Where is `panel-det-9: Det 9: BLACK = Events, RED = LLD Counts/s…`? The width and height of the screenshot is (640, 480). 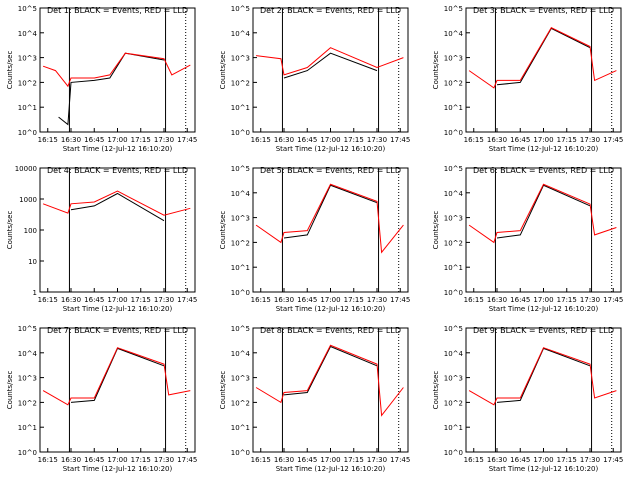 panel-det-9: Det 9: BLACK = Events, RED = LLD Counts/s… is located at coordinates (527, 399).